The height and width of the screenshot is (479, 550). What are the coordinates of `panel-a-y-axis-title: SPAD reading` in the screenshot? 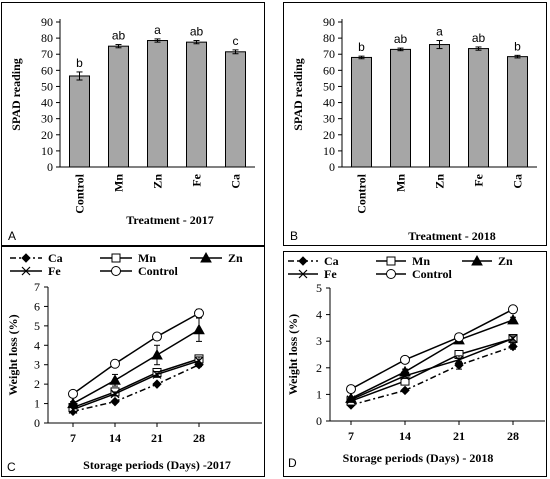 It's located at (16, 94).